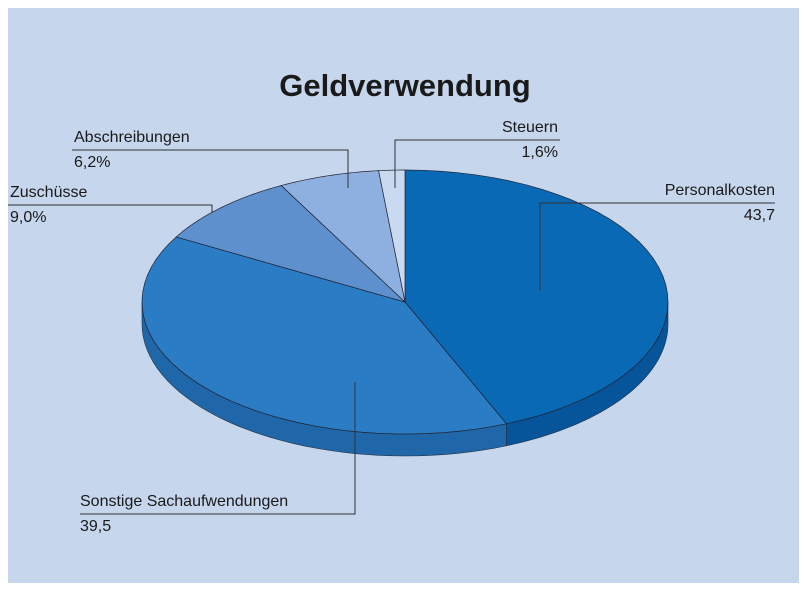  I want to click on value-label: 1,6%, so click(540, 152).